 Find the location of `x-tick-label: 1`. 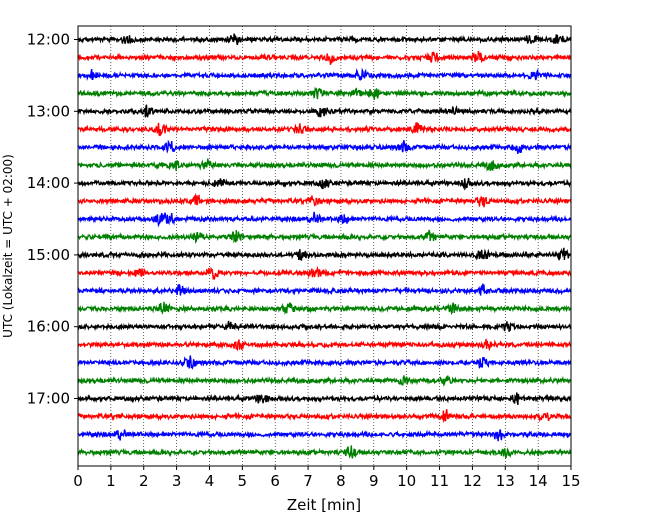

x-tick-label: 1 is located at coordinates (111, 481).